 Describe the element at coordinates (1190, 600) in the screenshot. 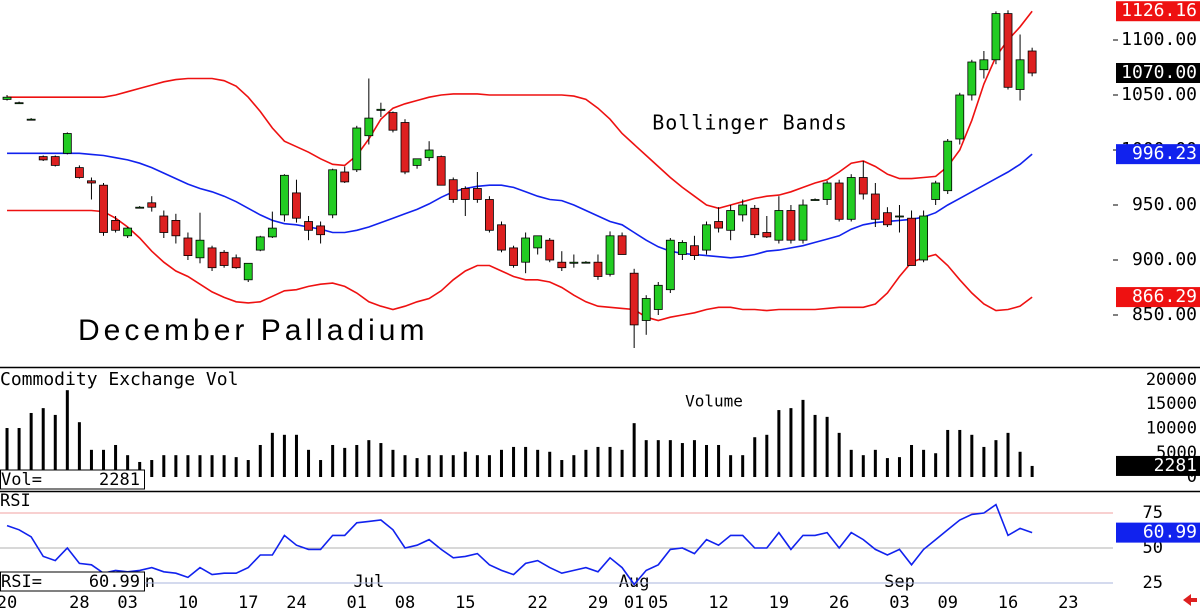

I see `scroll-arrow` at that location.